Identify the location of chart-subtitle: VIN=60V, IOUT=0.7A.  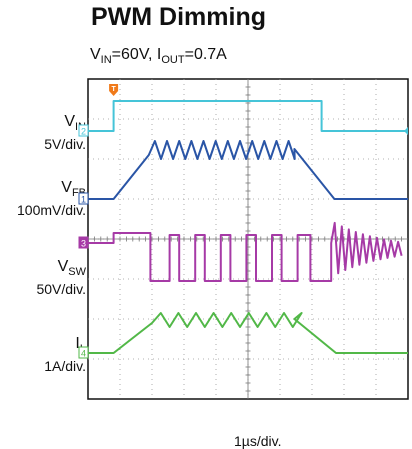
(158, 56).